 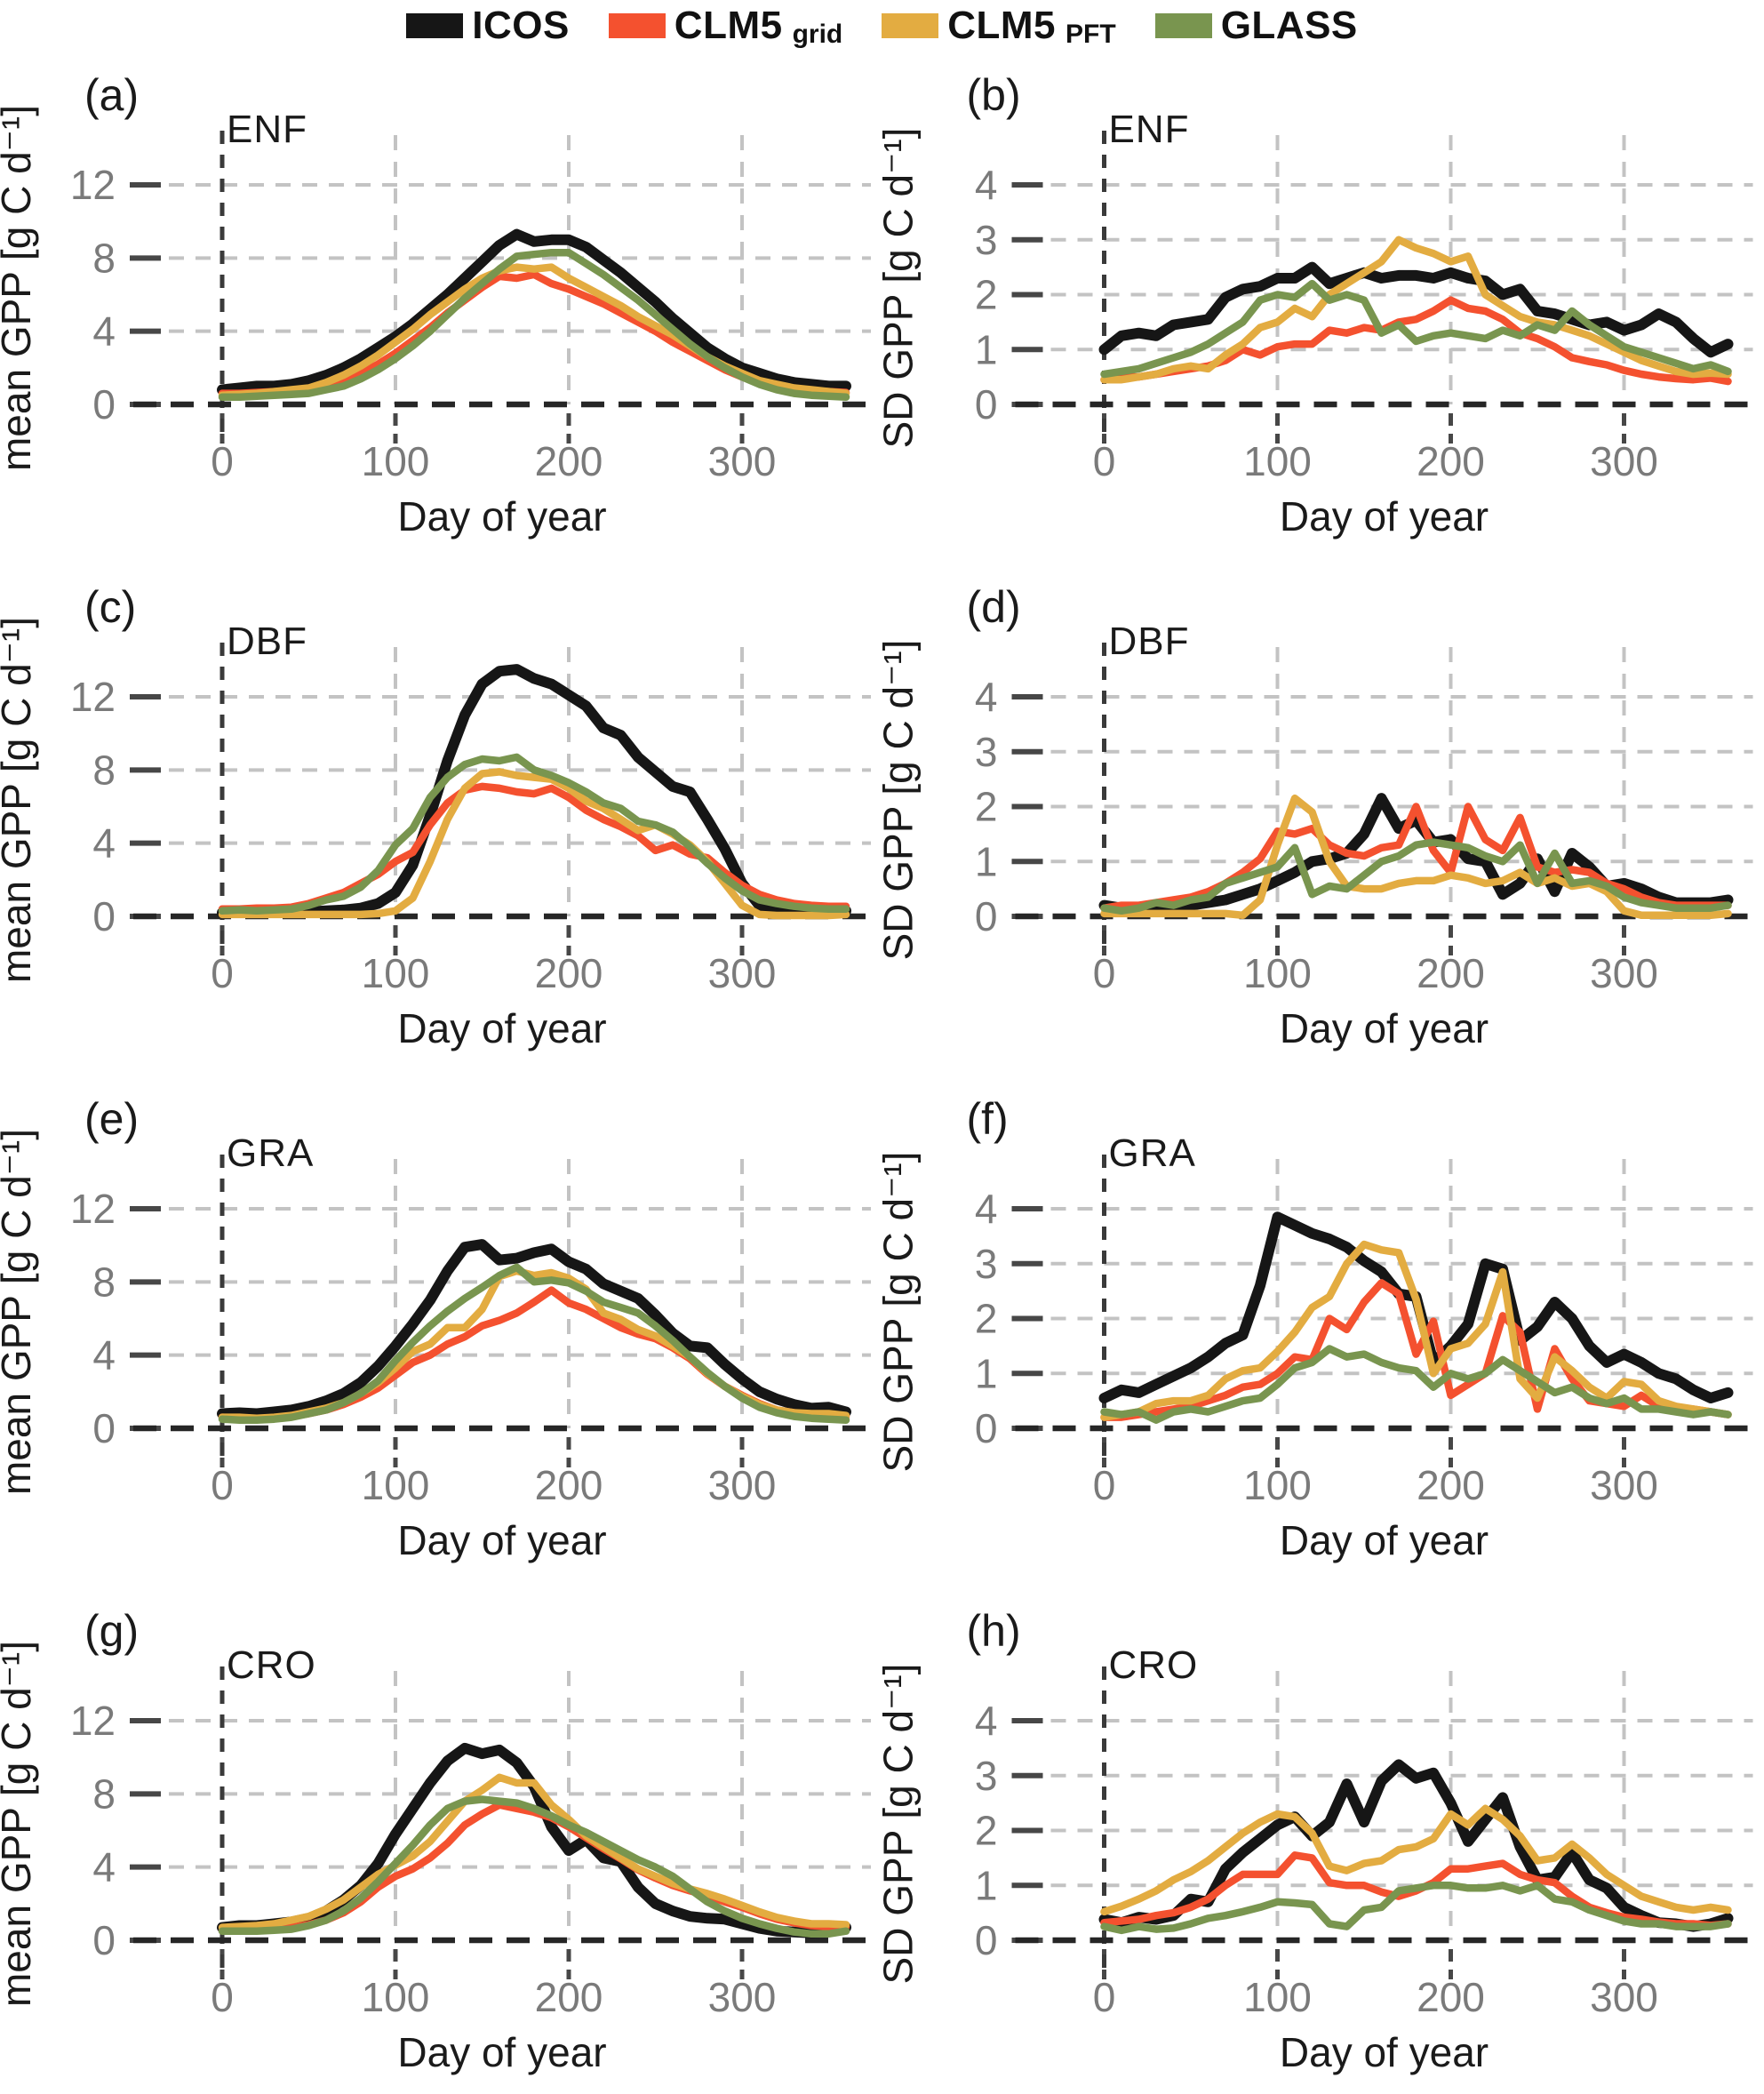 What do you see at coordinates (994, 95) in the screenshot?
I see `panel-letter: (b)` at bounding box center [994, 95].